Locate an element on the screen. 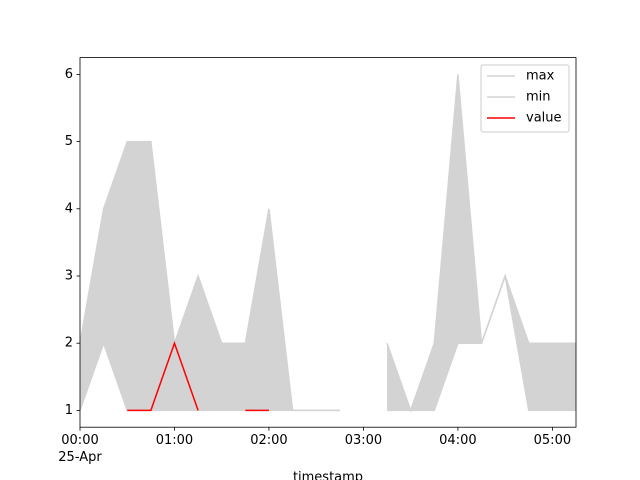 The image size is (640, 480). y-tick-label: 4 is located at coordinates (69, 208).